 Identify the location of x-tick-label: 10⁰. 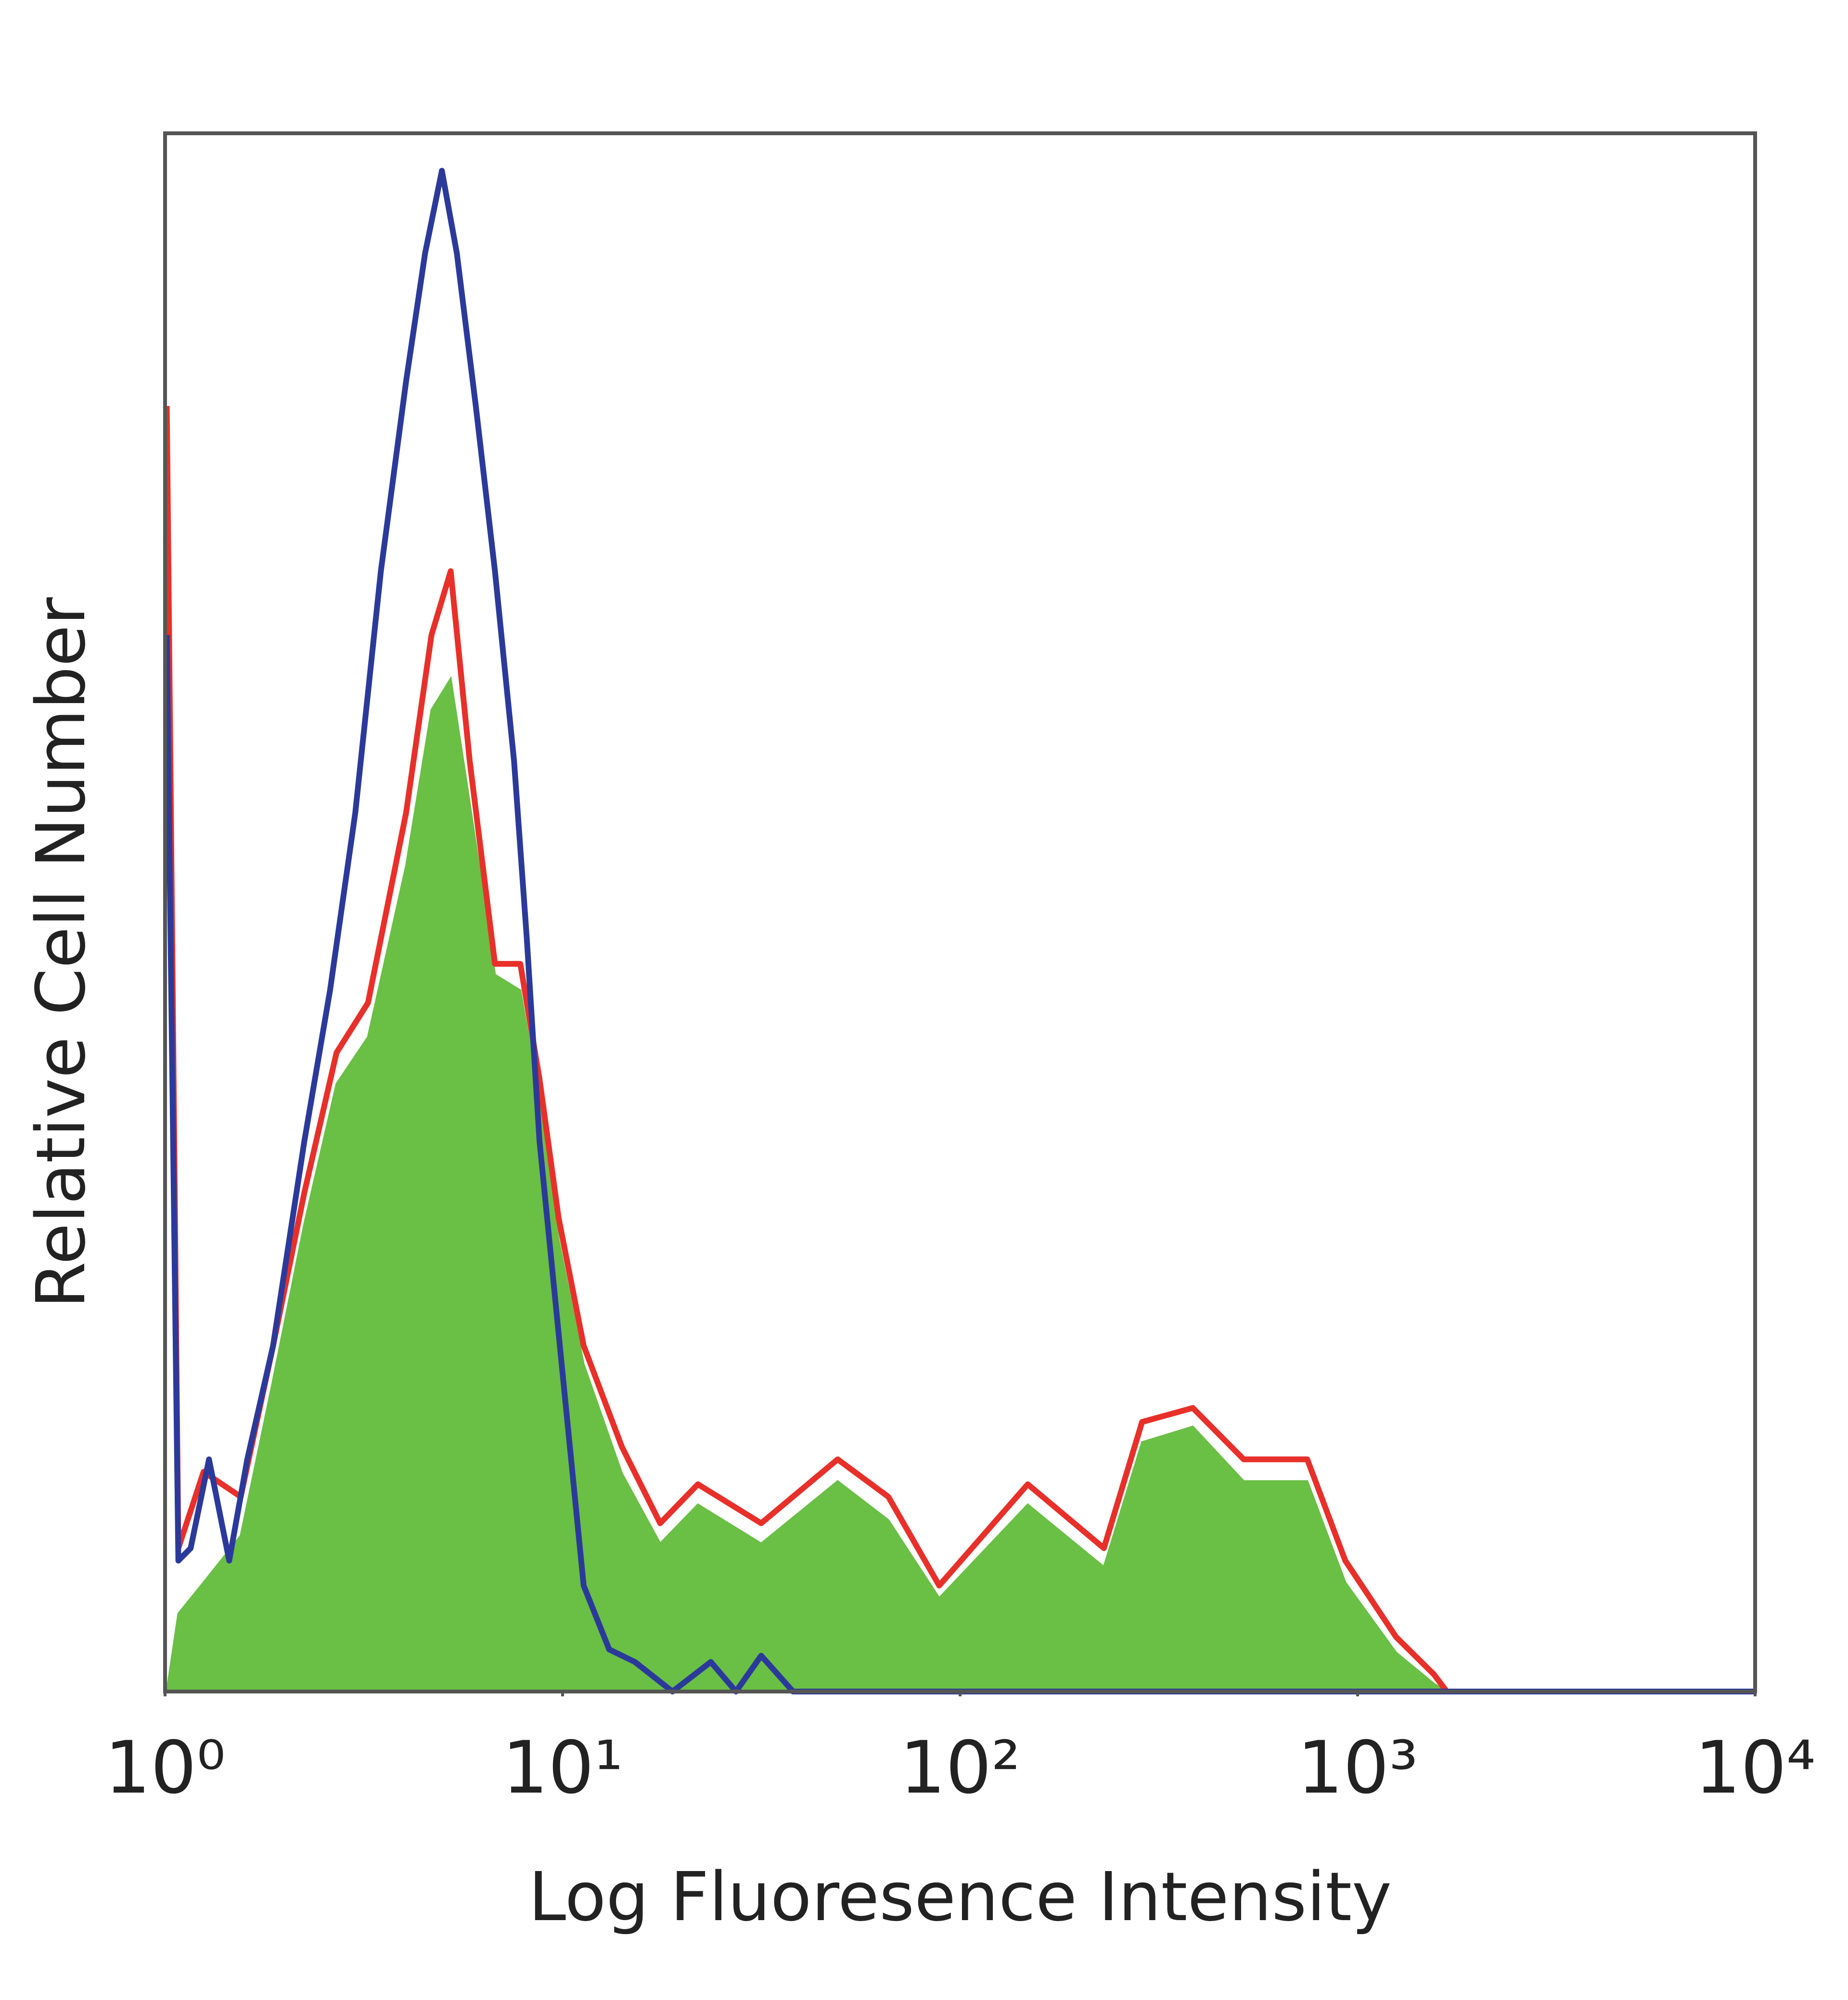
(164, 1768).